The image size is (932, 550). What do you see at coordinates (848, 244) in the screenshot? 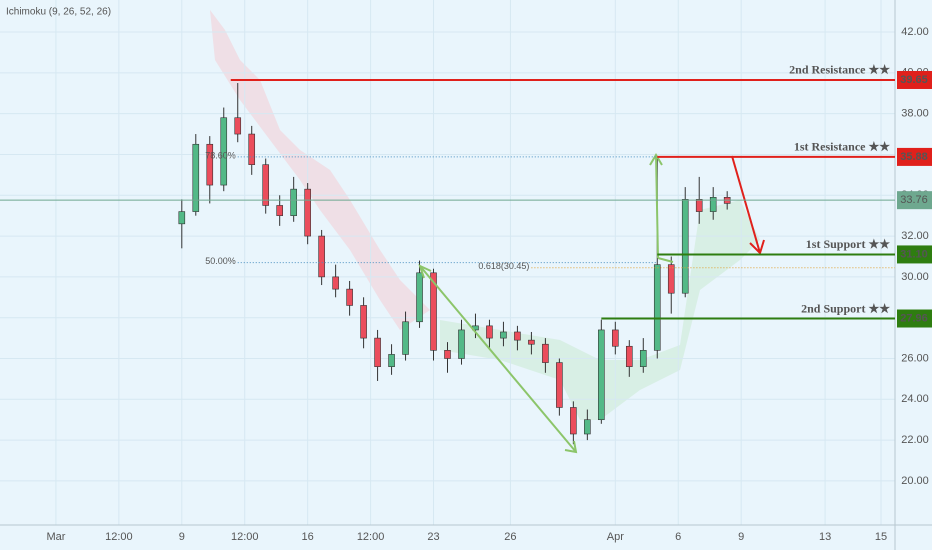
I see `level-name: 1st Support ★★` at bounding box center [848, 244].